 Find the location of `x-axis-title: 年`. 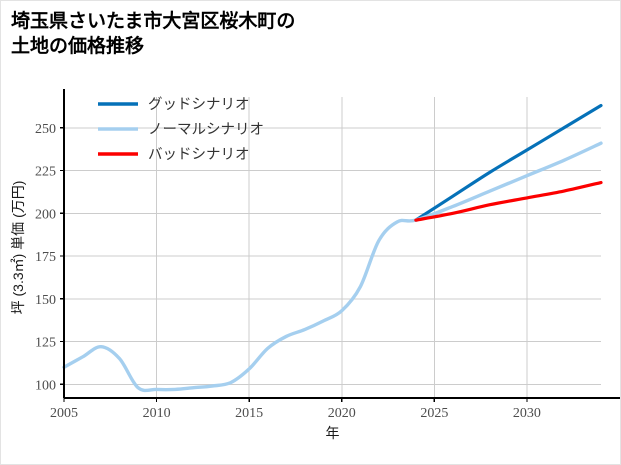

x-axis-title: 年 is located at coordinates (333, 433).